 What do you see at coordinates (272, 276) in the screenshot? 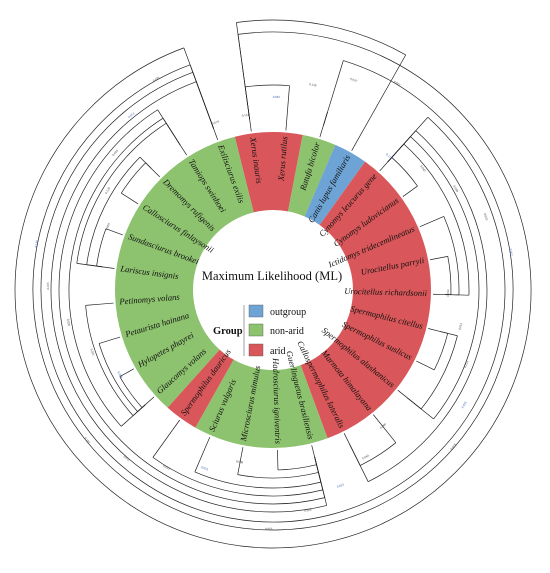
I see `tree-title: Maximum Likelihood (ML)` at bounding box center [272, 276].